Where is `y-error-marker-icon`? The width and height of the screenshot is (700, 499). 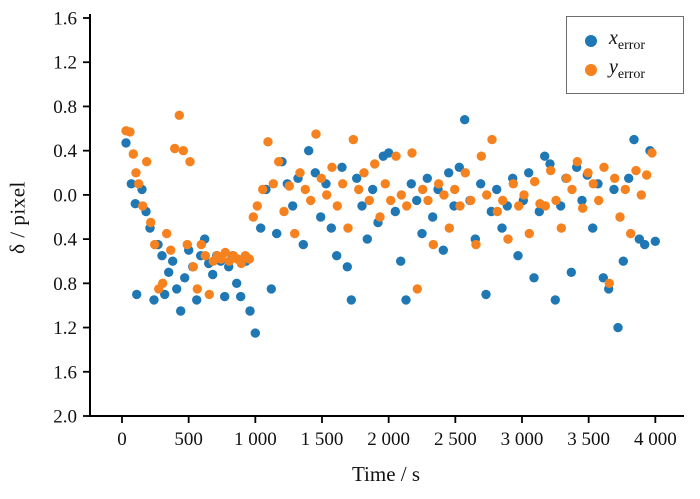 y-error-marker-icon is located at coordinates (591, 69).